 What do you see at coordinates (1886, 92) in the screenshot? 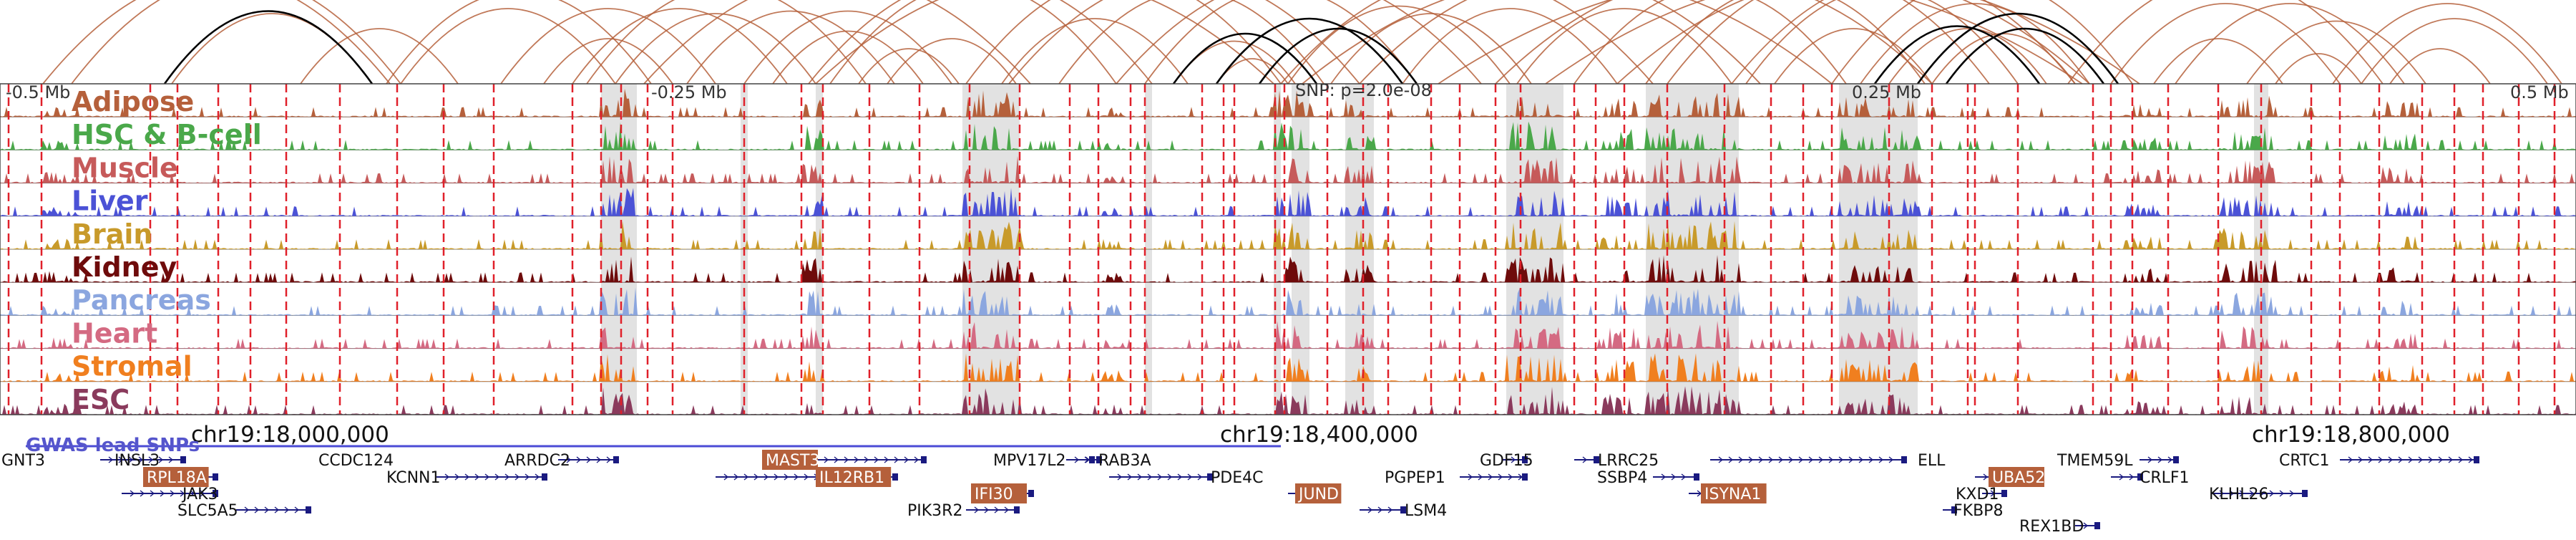
I see `scale-mid-right-label: 0.25 Mb` at bounding box center [1886, 92].